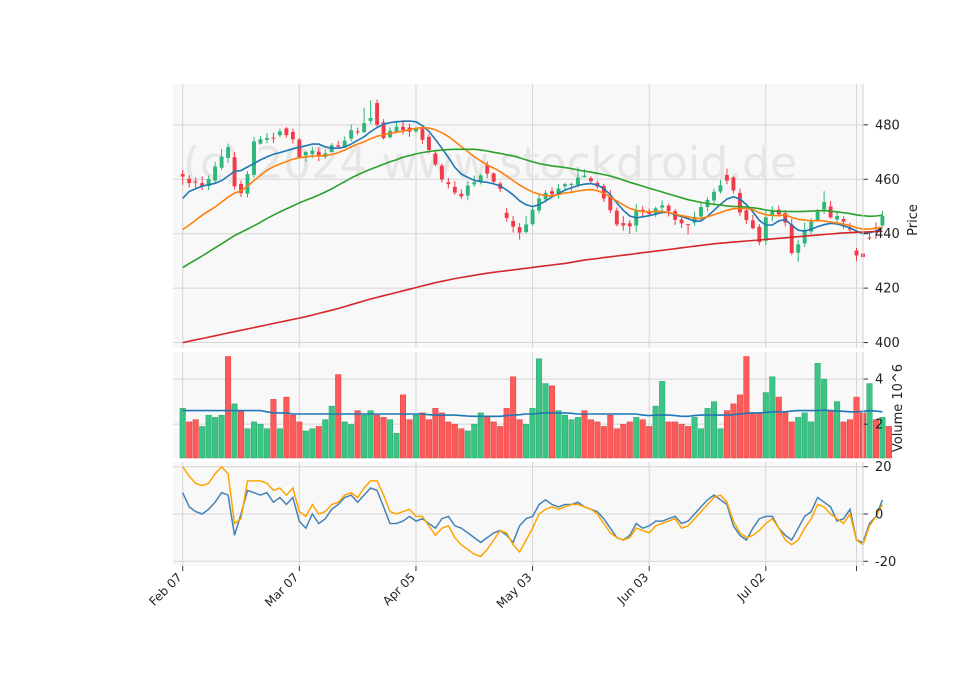  What do you see at coordinates (514, 590) in the screenshot?
I see `x-tick-label: May 03` at bounding box center [514, 590].